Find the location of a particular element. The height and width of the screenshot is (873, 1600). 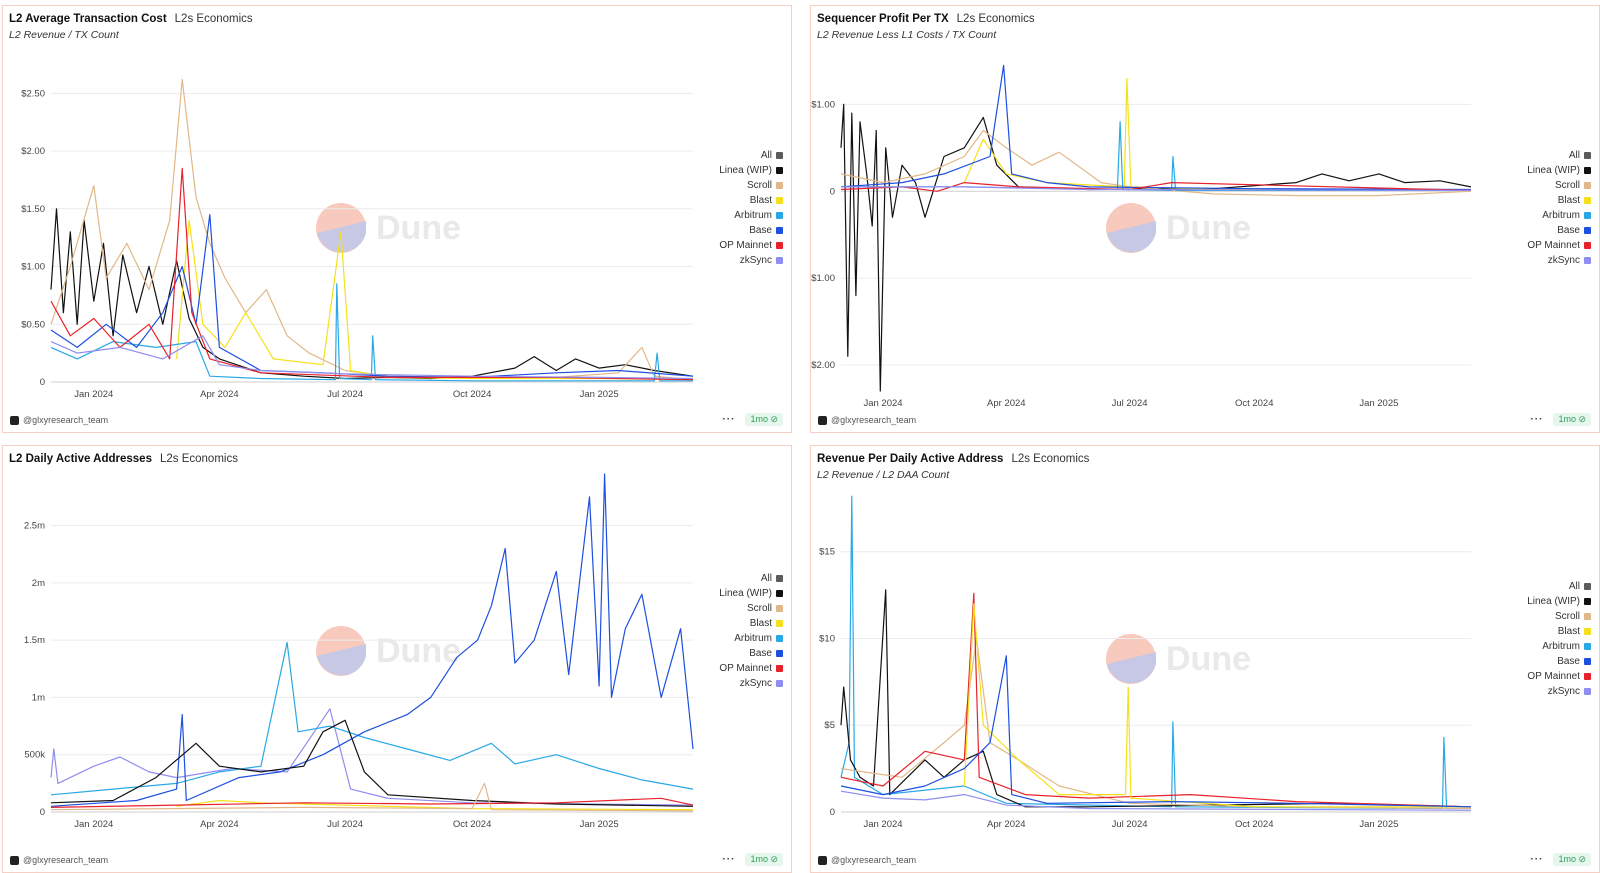

dune-logo-icon is located at coordinates (1131, 228).